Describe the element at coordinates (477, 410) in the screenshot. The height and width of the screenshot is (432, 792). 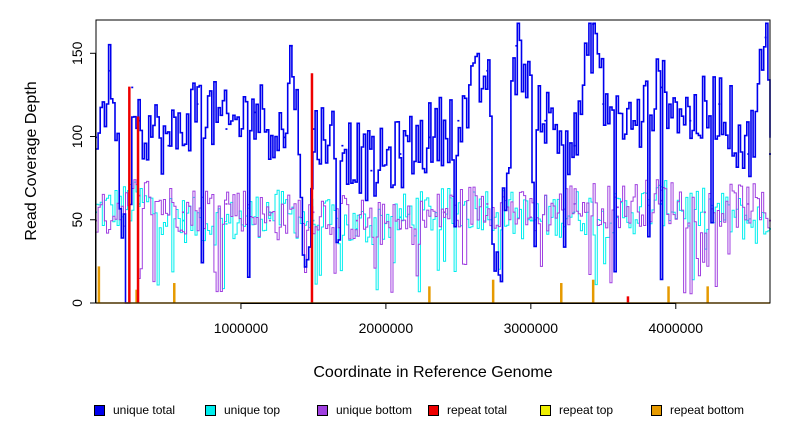
I see `legend-label: repeat total` at that location.